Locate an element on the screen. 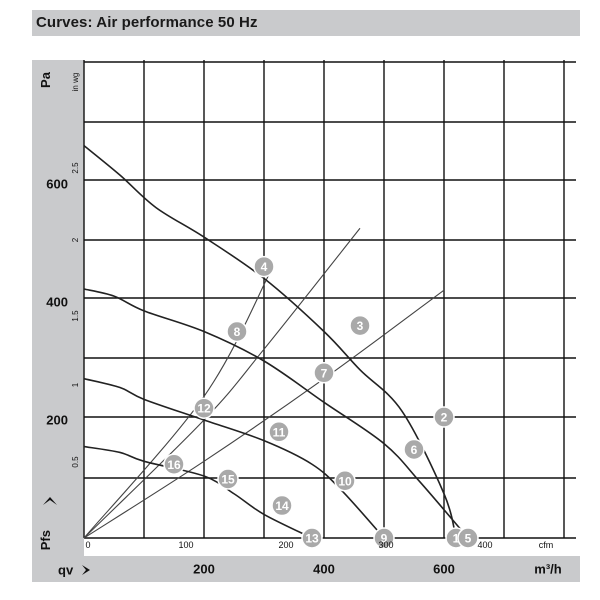 The image size is (600, 600). y-secondary-tick-label: 1.5 is located at coordinates (75, 316).